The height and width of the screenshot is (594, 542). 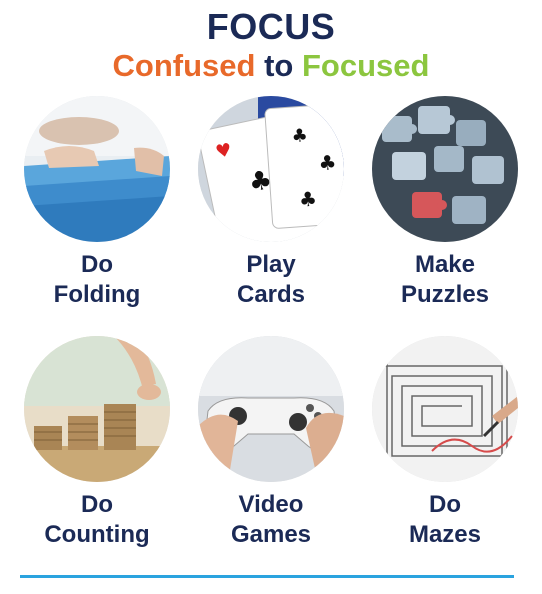 I want to click on activity-mazes: Do Mazes, so click(x=445, y=443).